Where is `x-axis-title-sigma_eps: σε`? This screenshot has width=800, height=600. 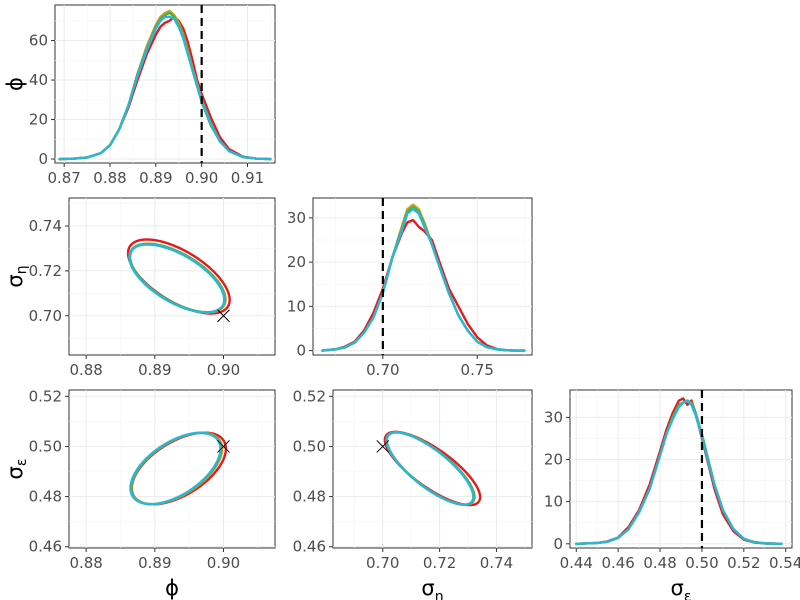
x-axis-title-sigma_eps: σε is located at coordinates (681, 588).